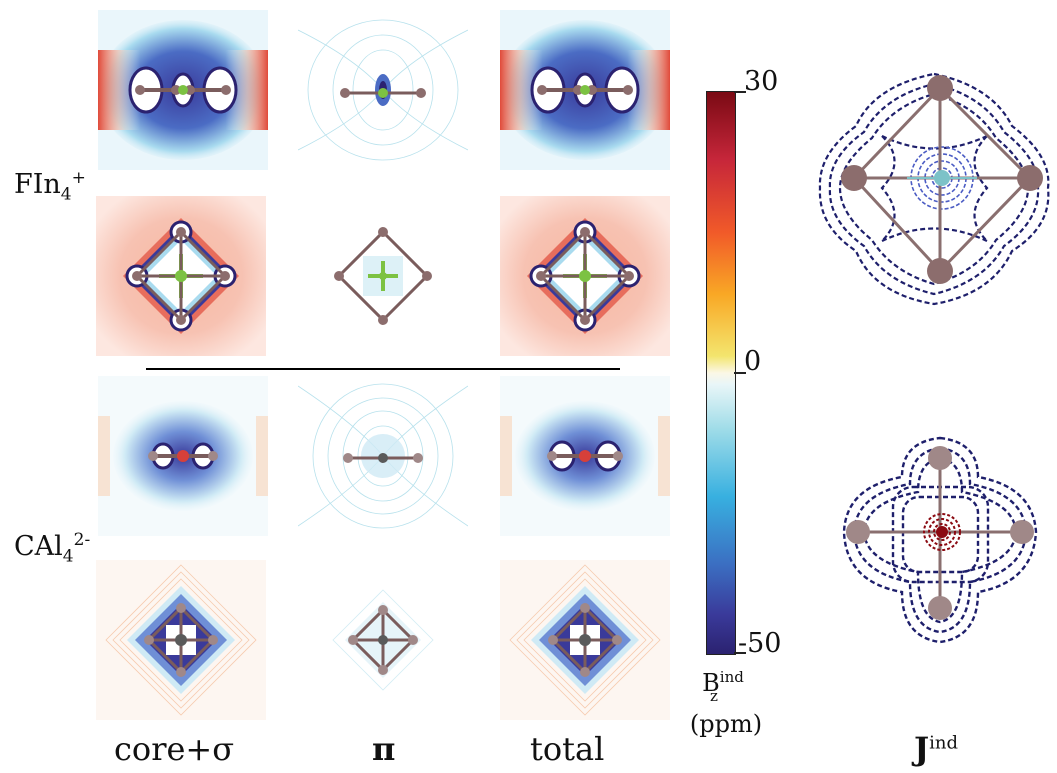 The image size is (1057, 773). Describe the element at coordinates (944, 743) in the screenshot. I see `current-sup: ind` at that location.